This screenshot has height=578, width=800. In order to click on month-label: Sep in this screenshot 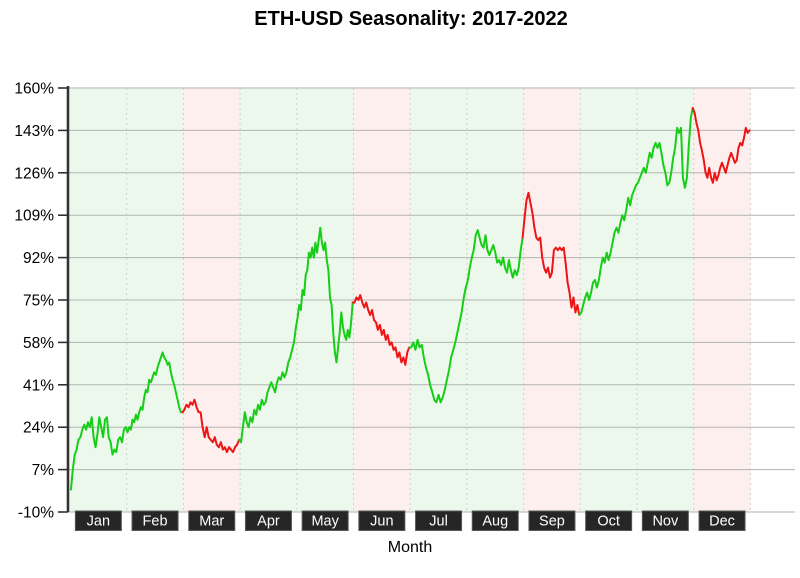, I will do `click(552, 522)`.